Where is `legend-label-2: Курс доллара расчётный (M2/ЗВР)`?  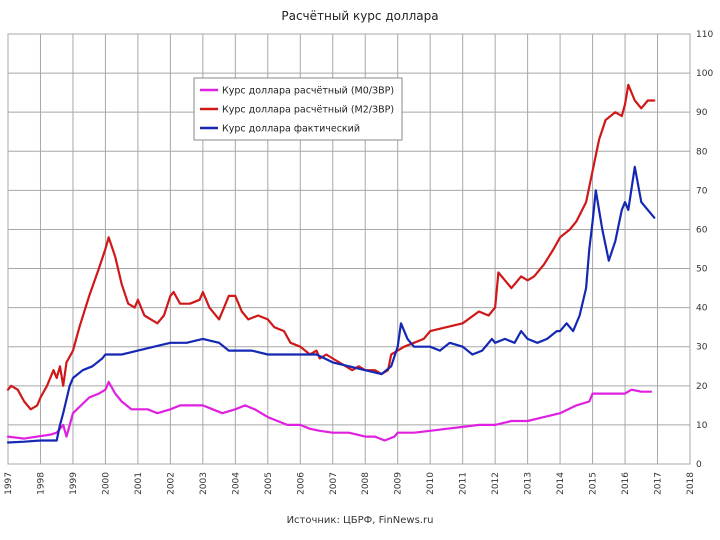 legend-label-2: Курс доллара расчётный (M2/ЗВР) is located at coordinates (308, 110).